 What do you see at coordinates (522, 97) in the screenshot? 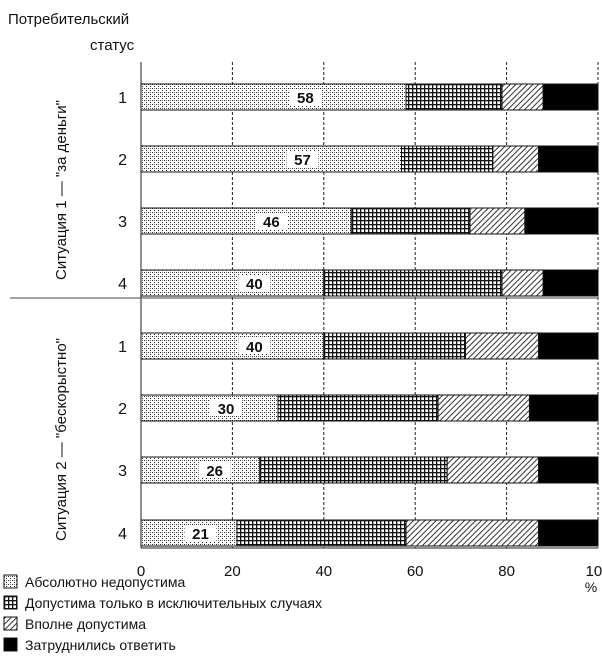
I see `bar-segment-g1-r1-s3` at bounding box center [522, 97].